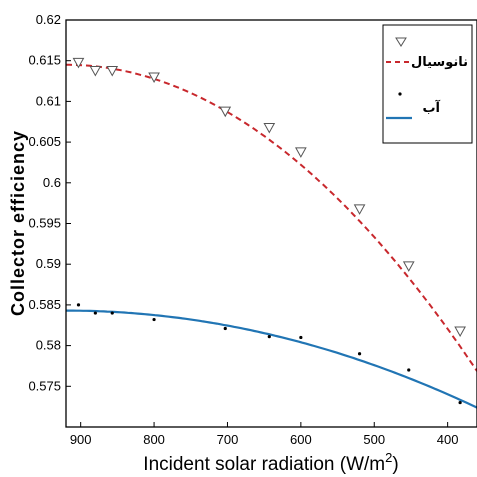  Describe the element at coordinates (388, 457) in the screenshot. I see `x-axis-title-sup: 2` at that location.